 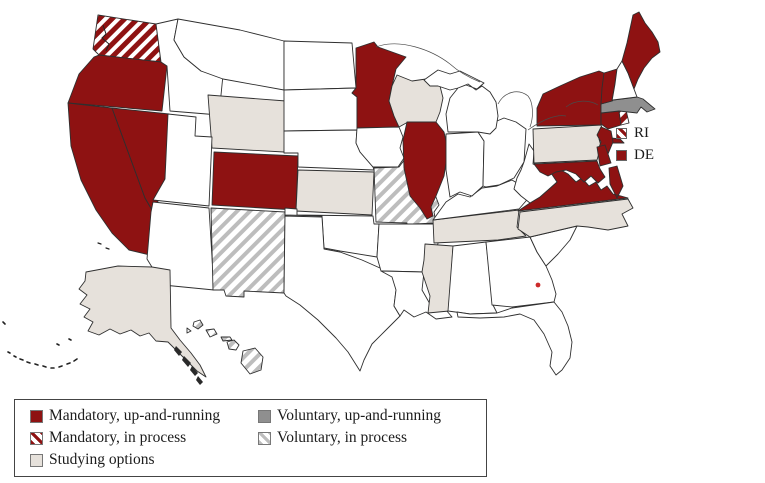 I want to click on state-ks, so click(x=335, y=192).